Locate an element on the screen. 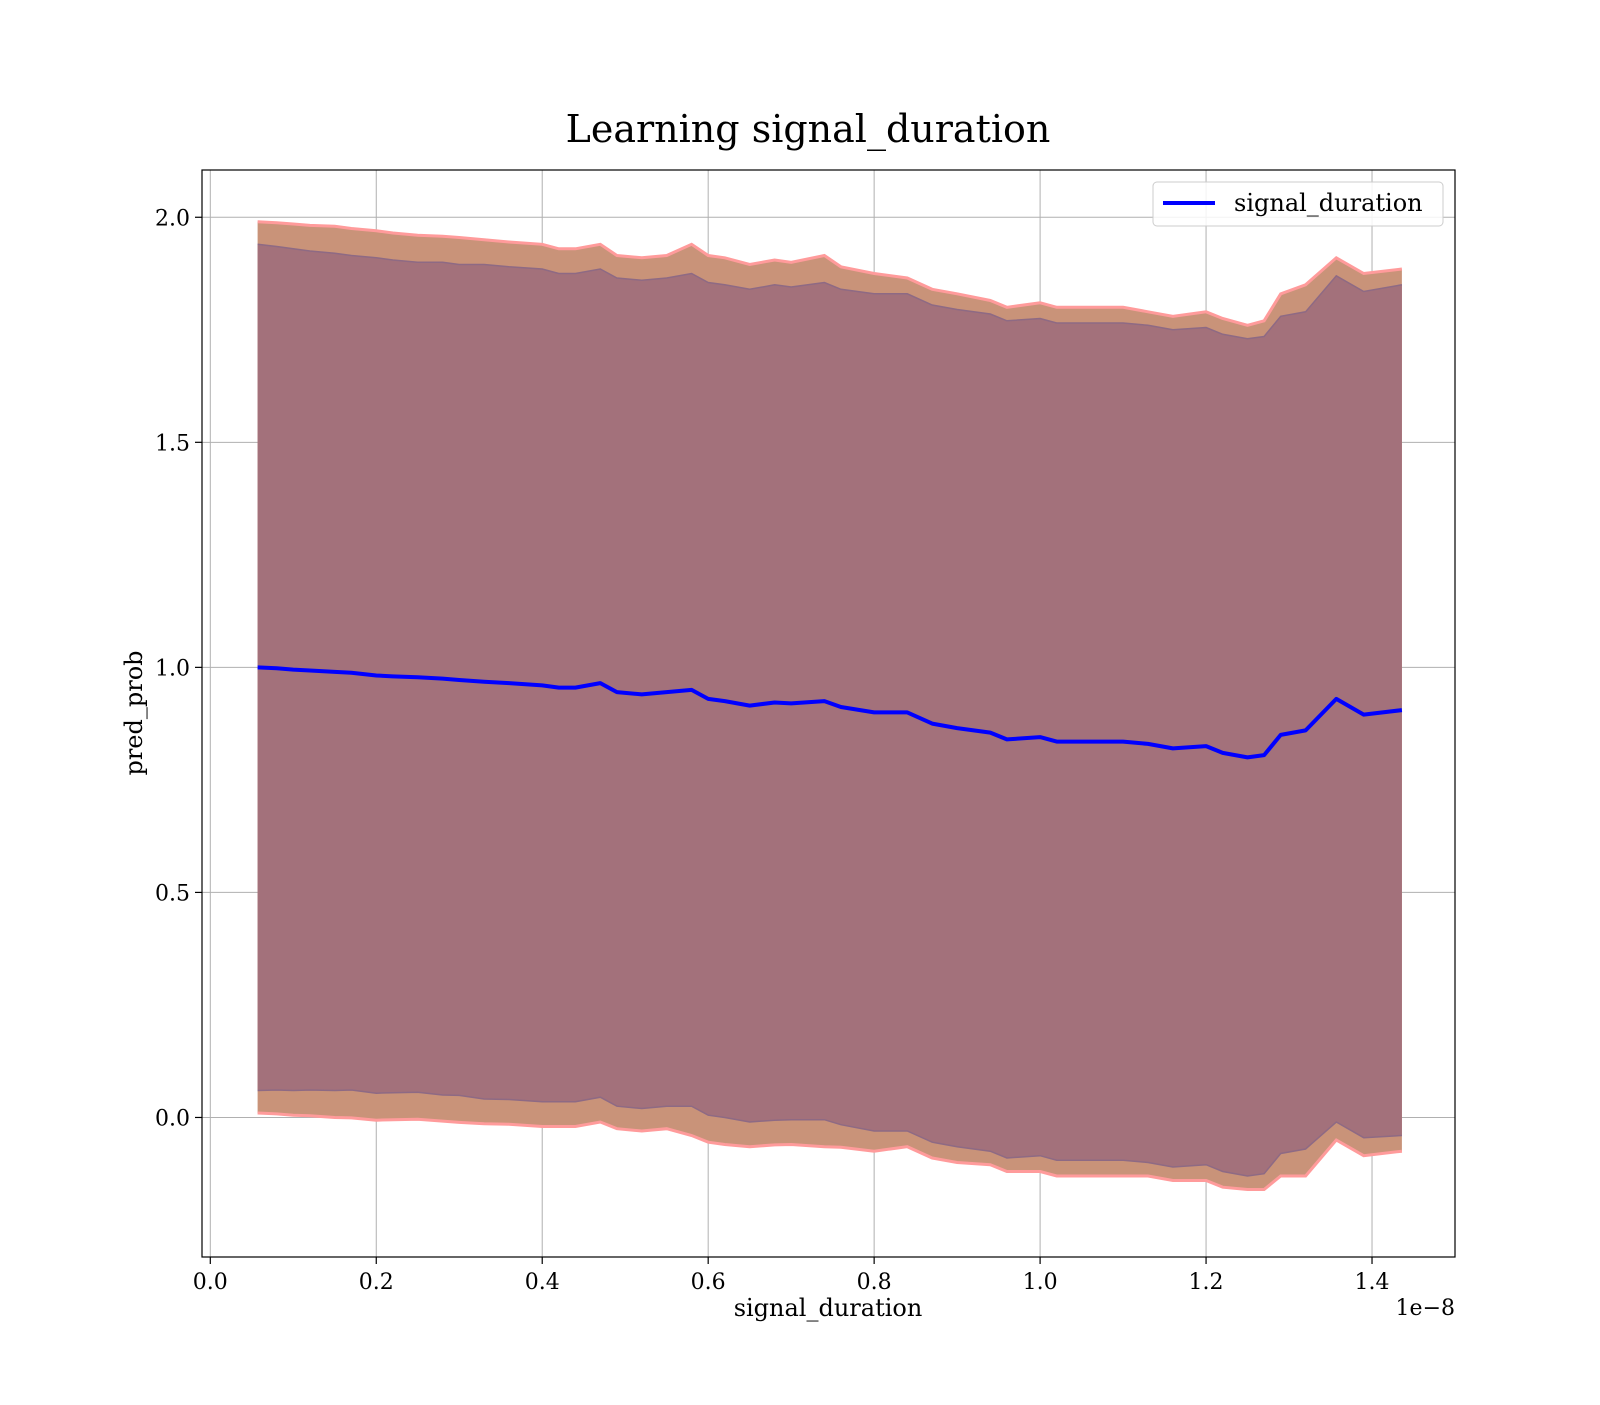  y-axis-label: pred_prob is located at coordinates (134, 712).